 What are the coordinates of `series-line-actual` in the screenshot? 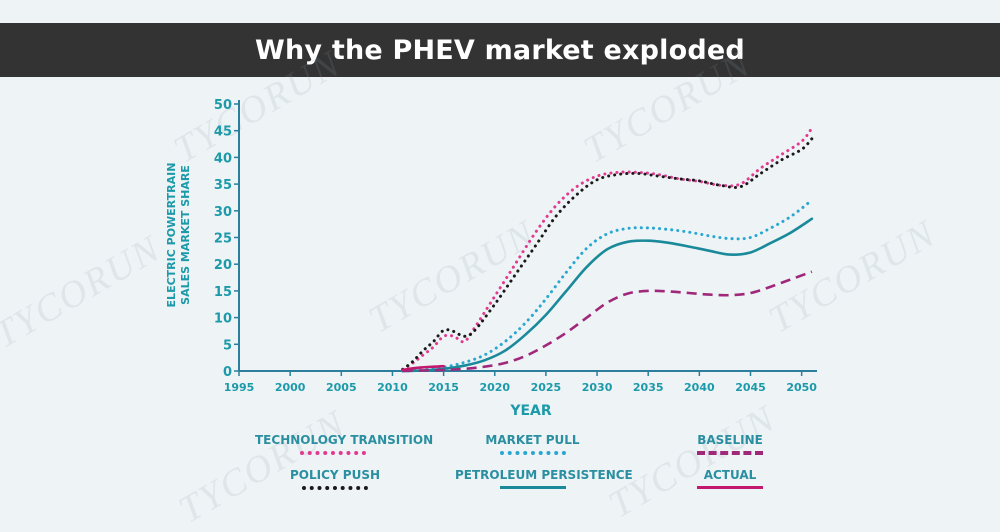 It's located at (423, 368).